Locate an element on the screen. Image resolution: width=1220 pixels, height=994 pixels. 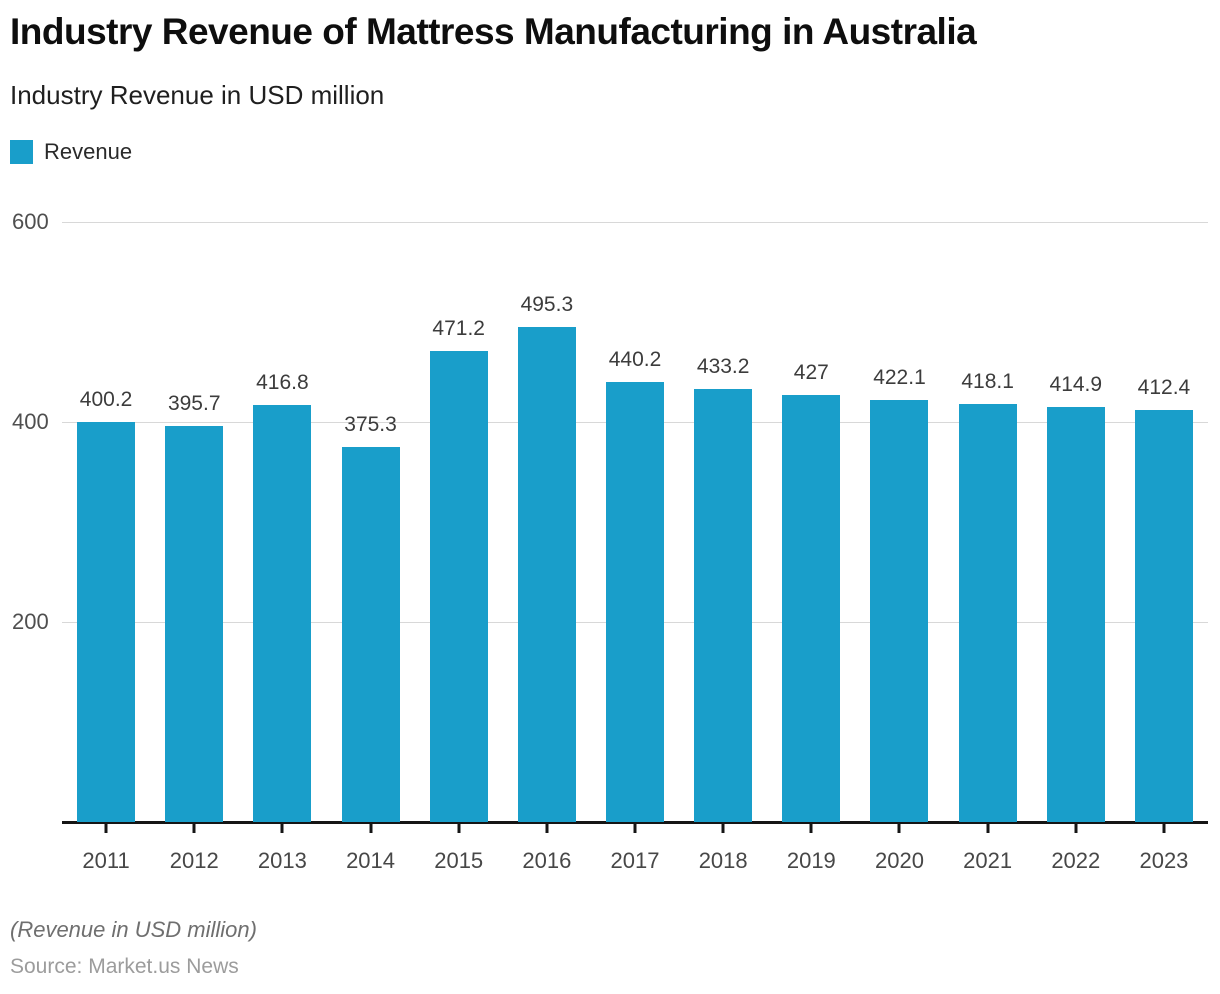
x-axis-label: 2013 is located at coordinates (282, 860).